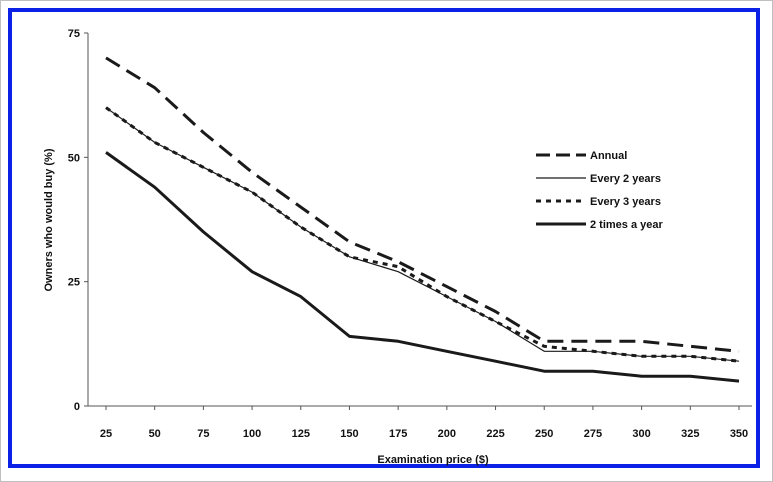 The width and height of the screenshot is (773, 482). Describe the element at coordinates (203, 434) in the screenshot. I see `x-tick-label: 75` at that location.